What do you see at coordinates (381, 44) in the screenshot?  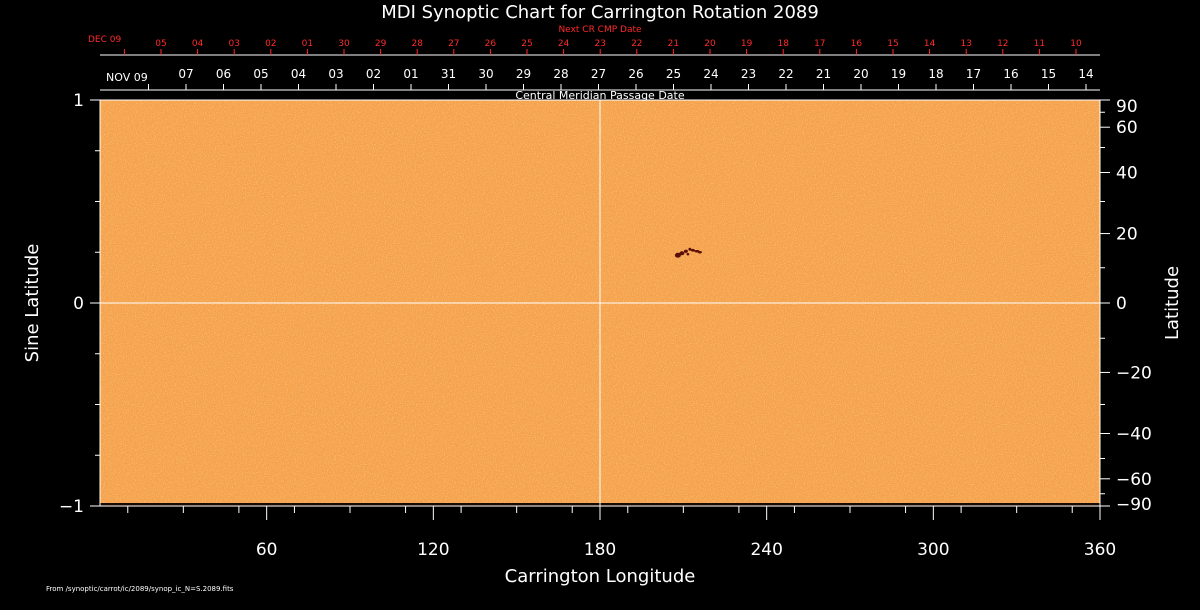 I see `next-cmp-date-label: 29` at bounding box center [381, 44].